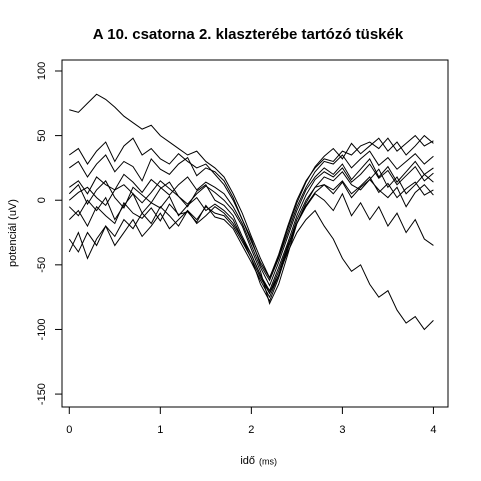  I want to click on y-tick-label: 50, so click(42, 135).